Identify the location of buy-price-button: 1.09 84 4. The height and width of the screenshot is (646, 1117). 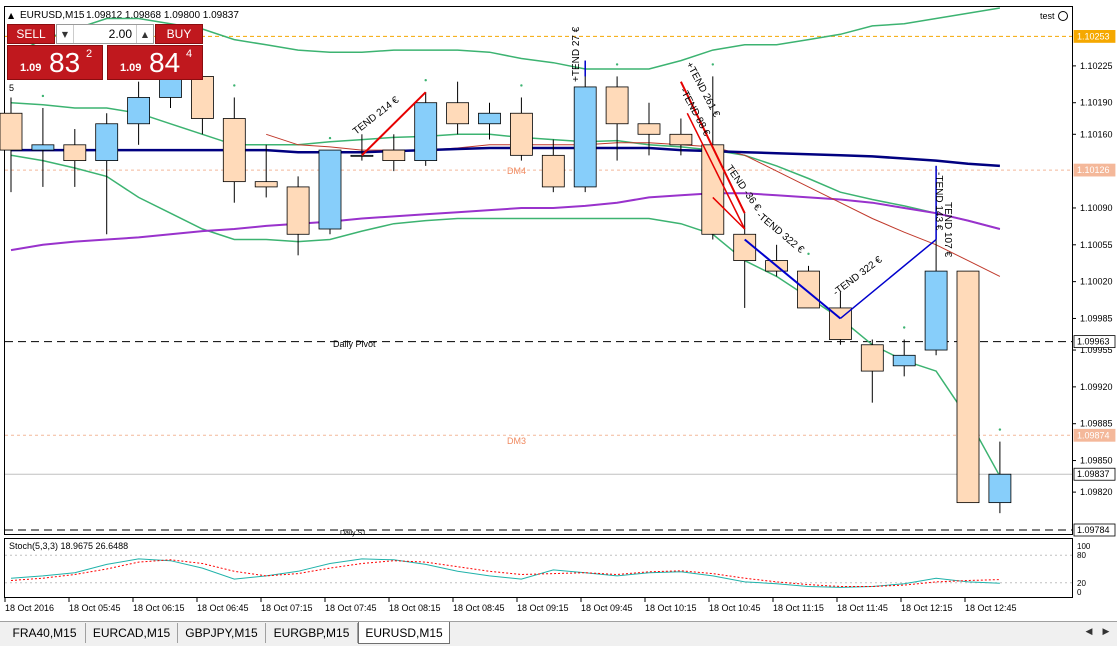
(155, 62).